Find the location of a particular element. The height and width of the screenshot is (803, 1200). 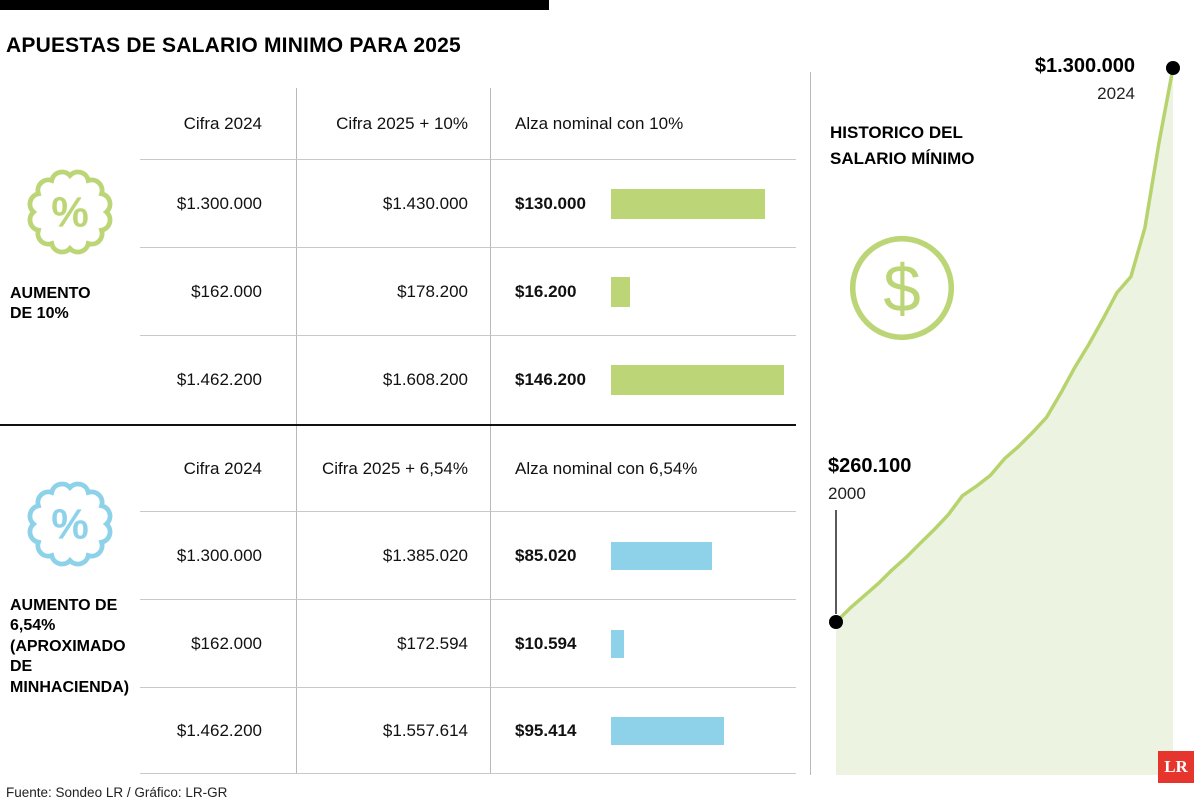

cell-alza: $95.414 is located at coordinates (643, 731).